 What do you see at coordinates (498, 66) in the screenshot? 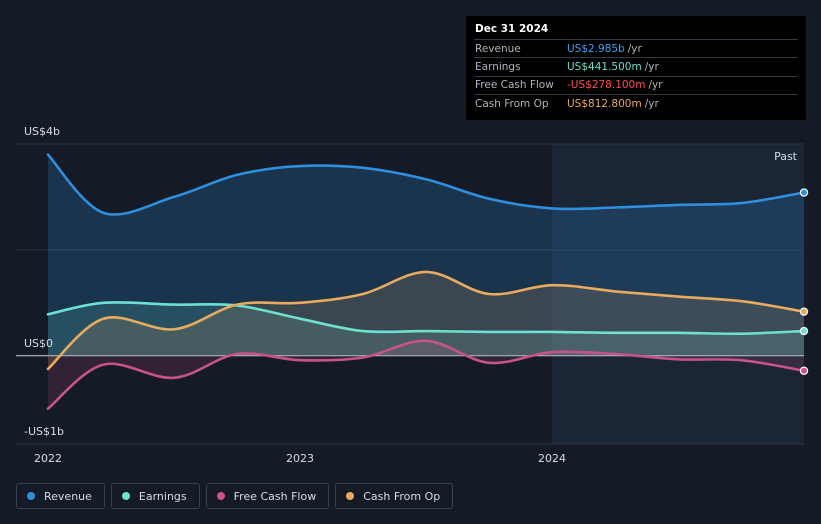
I see `tooltip-label: Earnings` at bounding box center [498, 66].